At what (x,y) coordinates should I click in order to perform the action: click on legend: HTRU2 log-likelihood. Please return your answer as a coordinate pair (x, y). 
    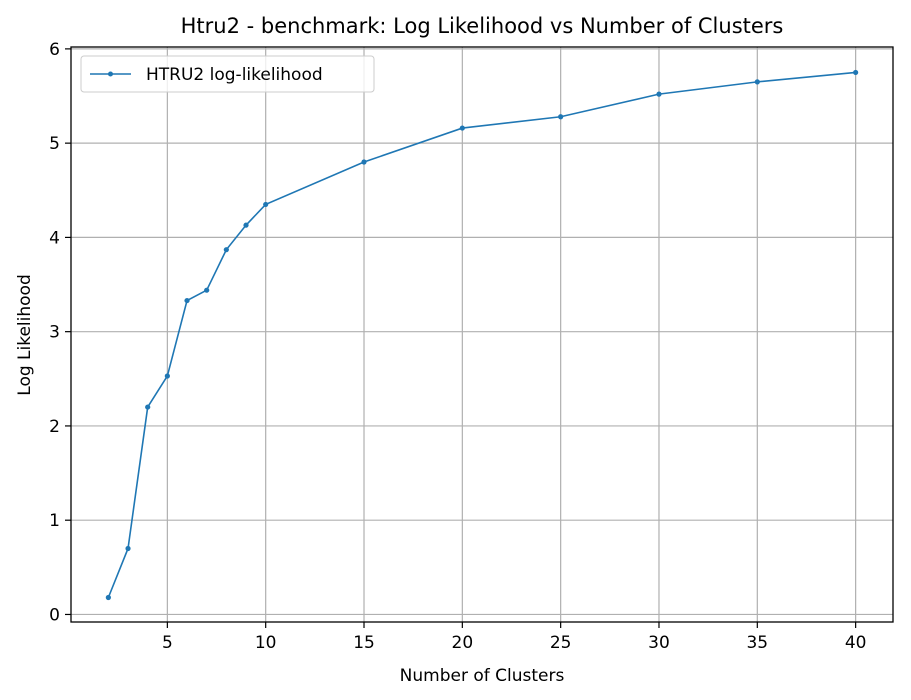
    Looking at the image, I should click on (227, 74).